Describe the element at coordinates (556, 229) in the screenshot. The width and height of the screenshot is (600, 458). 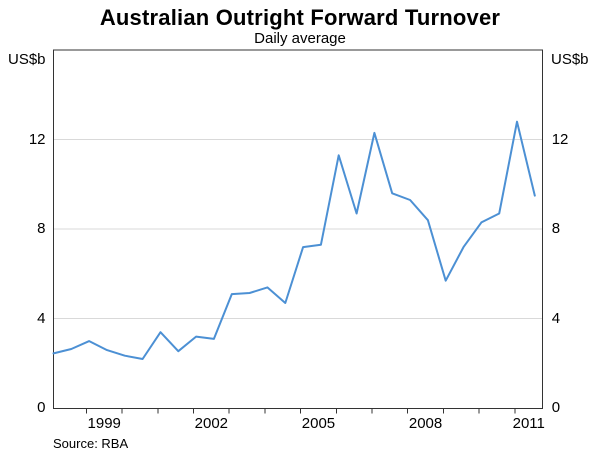
I see `y-tick-label-right: 8` at that location.